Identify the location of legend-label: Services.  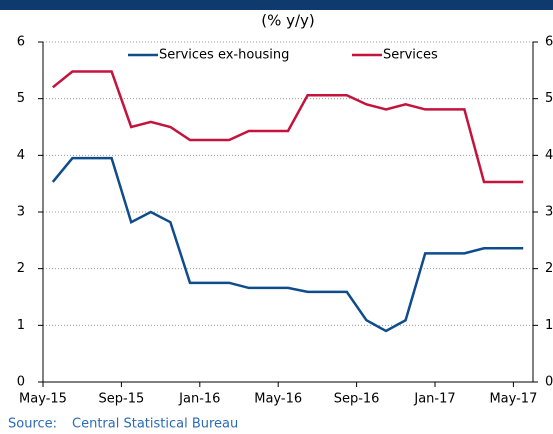
(410, 55).